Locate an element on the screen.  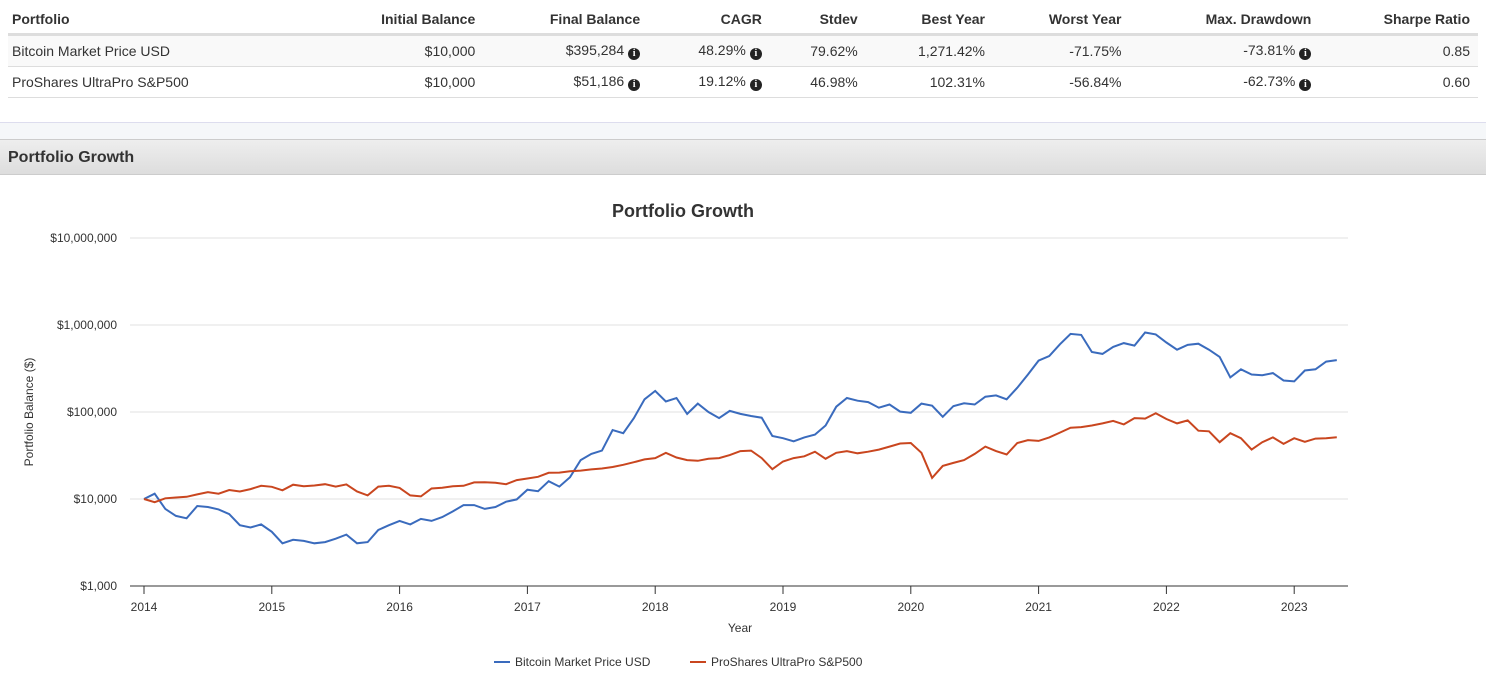
x-tick-label: 2022 is located at coordinates (1166, 607).